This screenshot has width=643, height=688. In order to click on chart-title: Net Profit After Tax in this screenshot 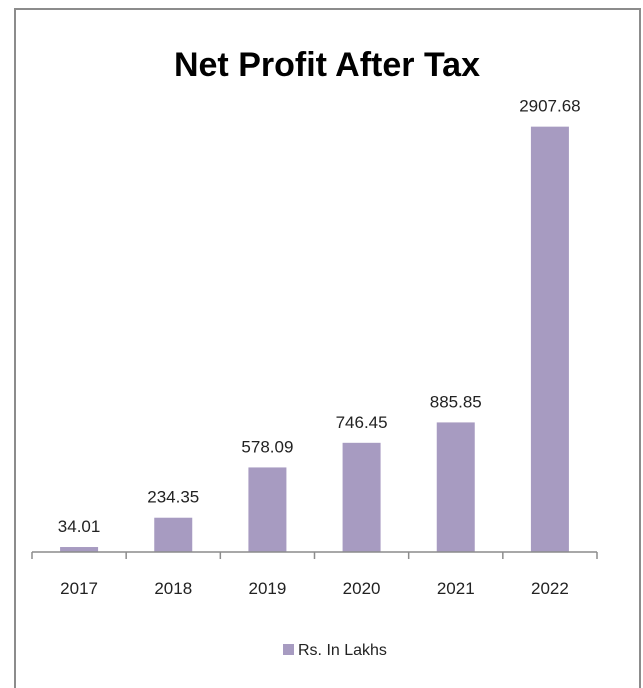, I will do `click(327, 65)`.